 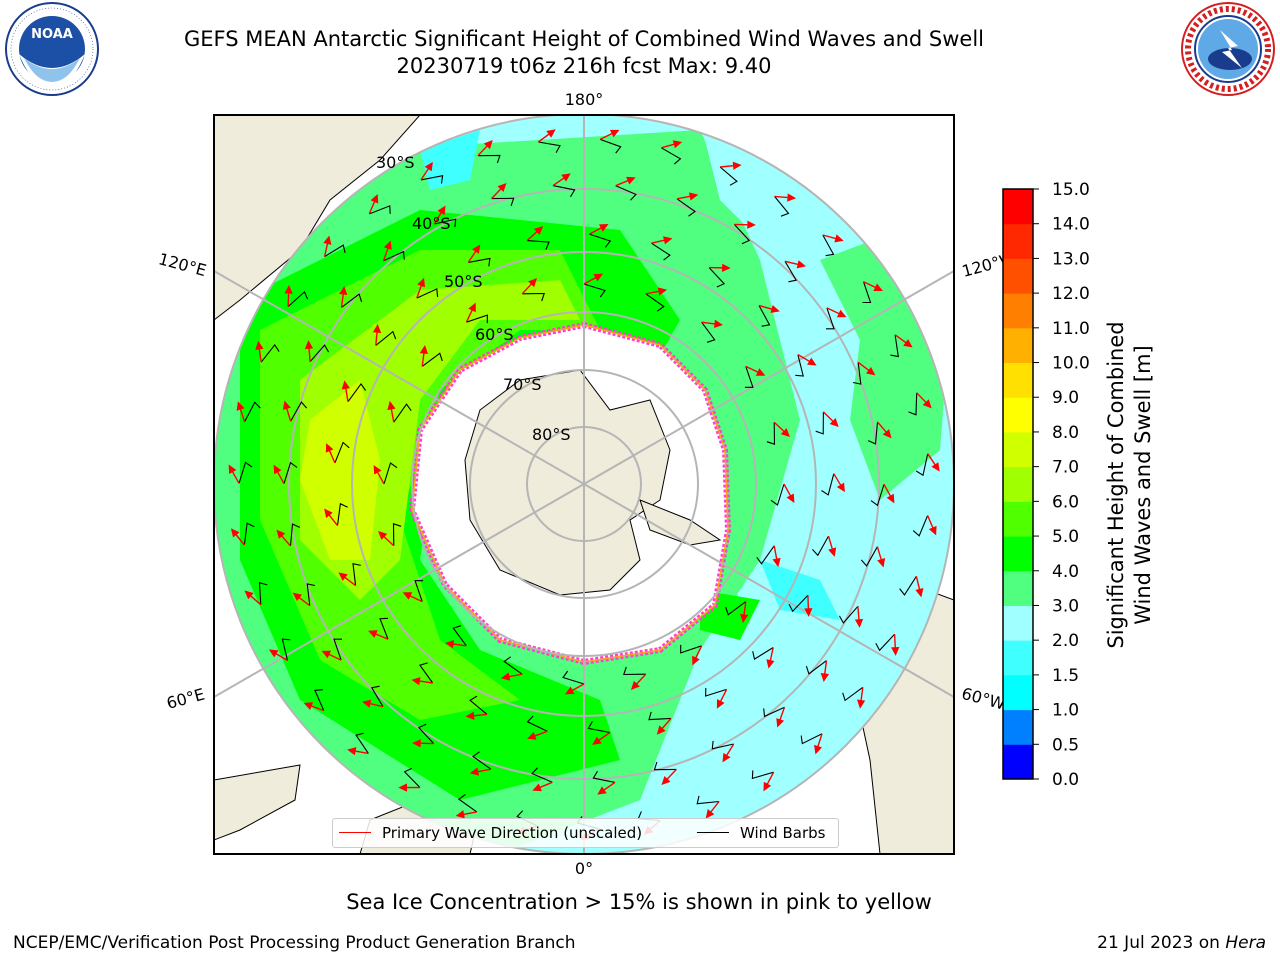 I want to click on lat-label-70s: 70°S, so click(x=522, y=384).